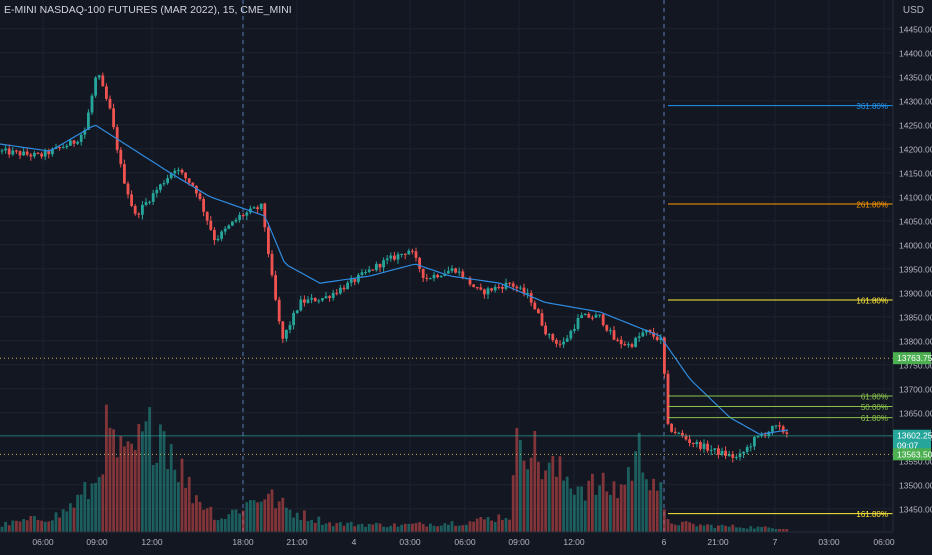  I want to click on x-tick-label: 21:00, so click(297, 542).